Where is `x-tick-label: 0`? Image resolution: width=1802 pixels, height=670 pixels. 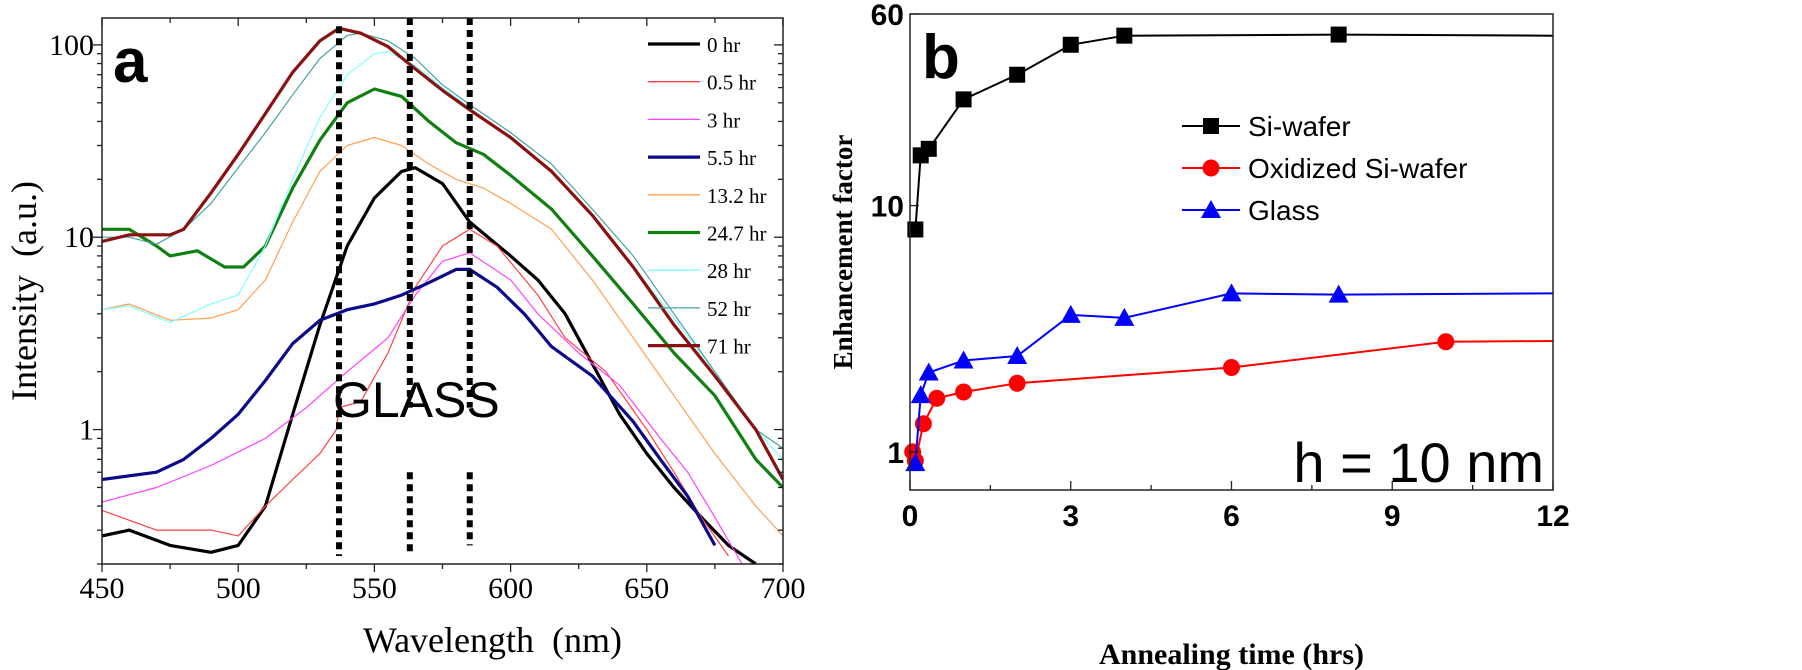 x-tick-label: 0 is located at coordinates (910, 516).